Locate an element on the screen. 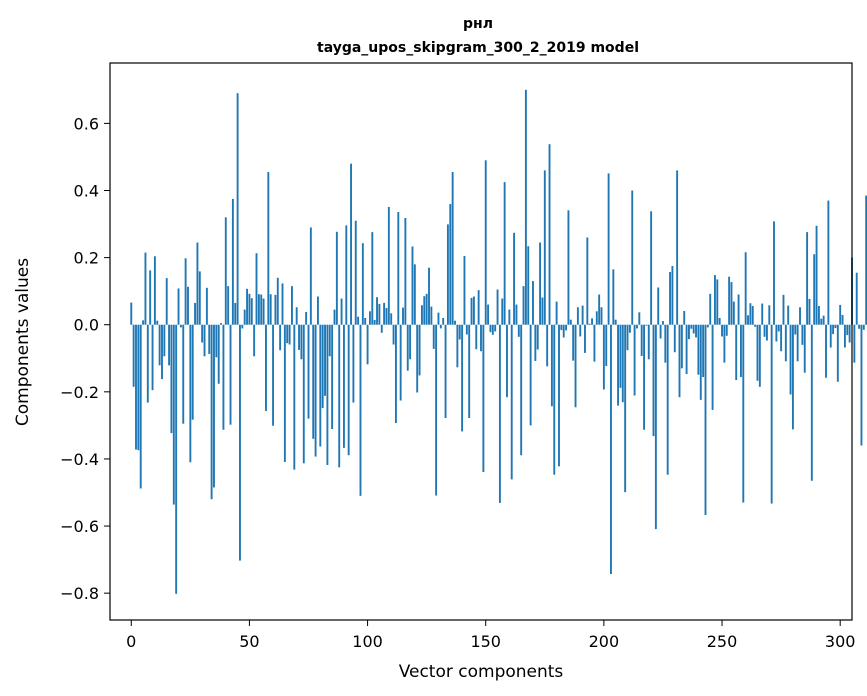 The width and height of the screenshot is (867, 696). y-axis-ticks: −0.8 −0.6 −0.4 −0.2 0.0 0.2 0.4 0.6 is located at coordinates (85, 358).